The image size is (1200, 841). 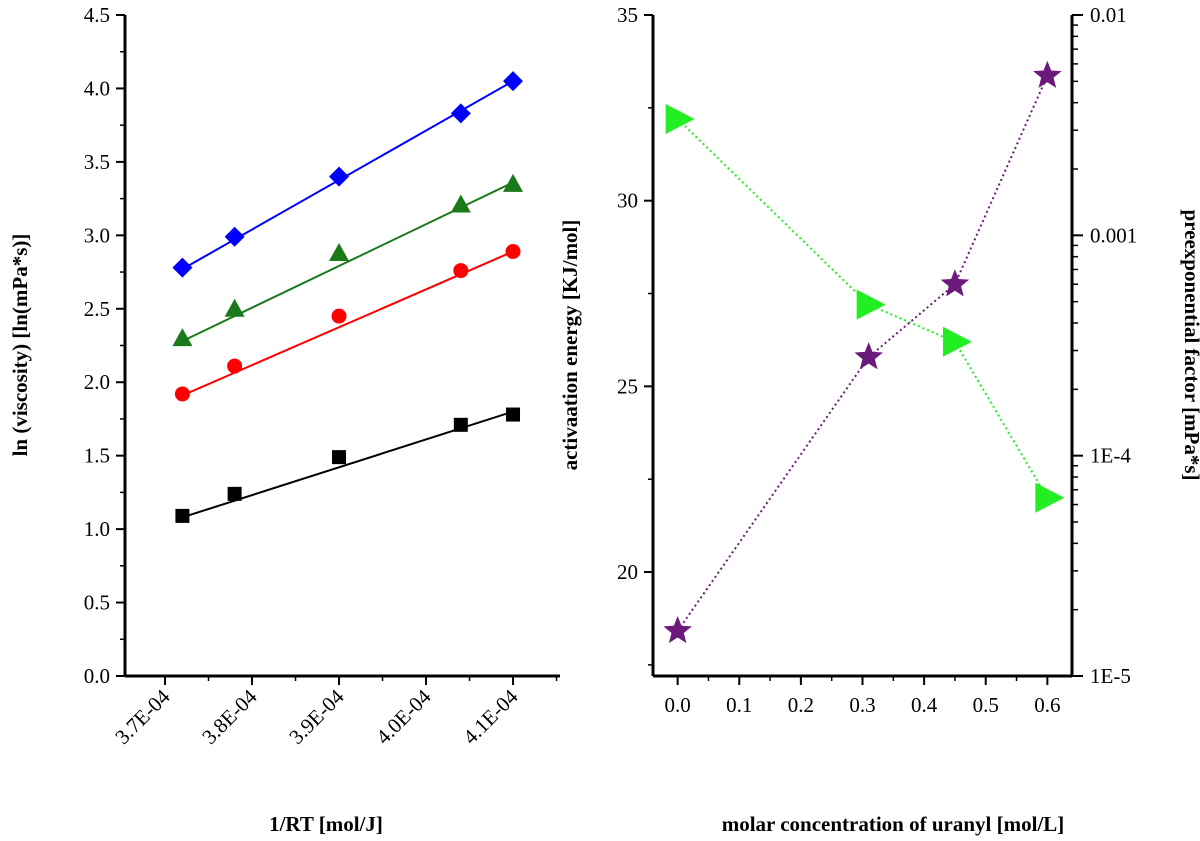 I want to click on y-tick-label: 25, so click(x=627, y=386).